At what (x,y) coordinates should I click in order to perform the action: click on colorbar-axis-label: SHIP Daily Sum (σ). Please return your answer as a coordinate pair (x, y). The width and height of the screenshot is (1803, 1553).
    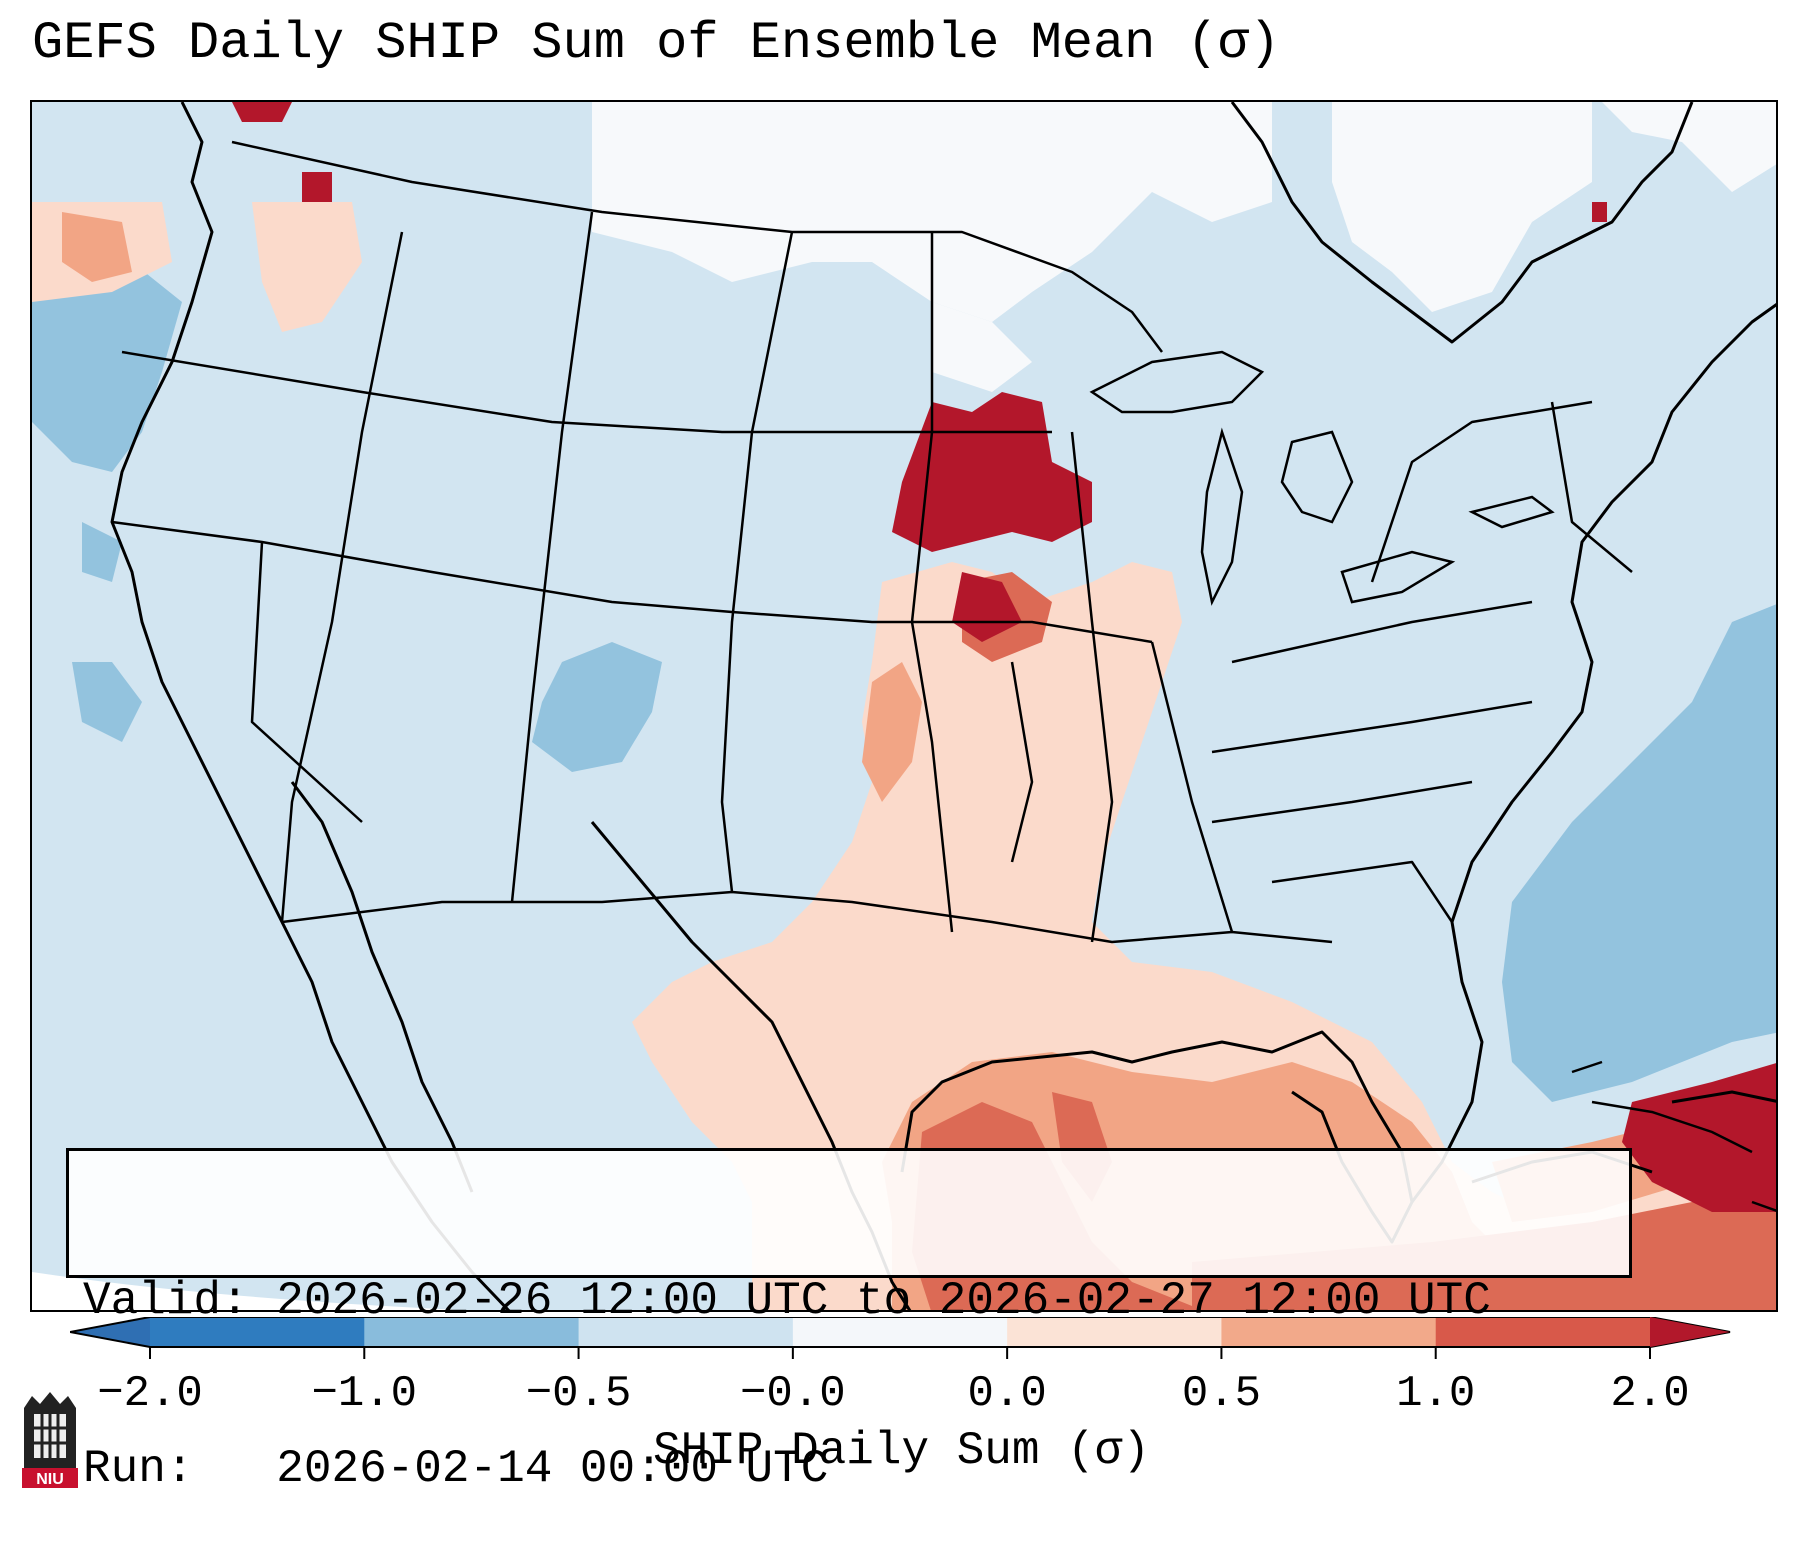
    Looking at the image, I should click on (901, 1451).